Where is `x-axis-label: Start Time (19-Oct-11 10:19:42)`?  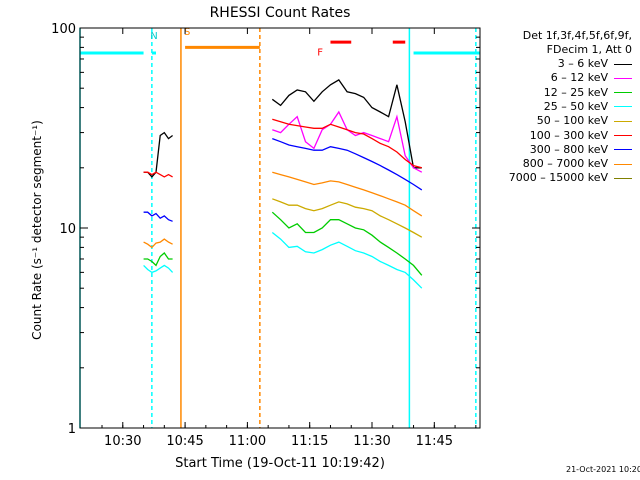
x-axis-label: Start Time (19-Oct-11 10:19:42) is located at coordinates (280, 463).